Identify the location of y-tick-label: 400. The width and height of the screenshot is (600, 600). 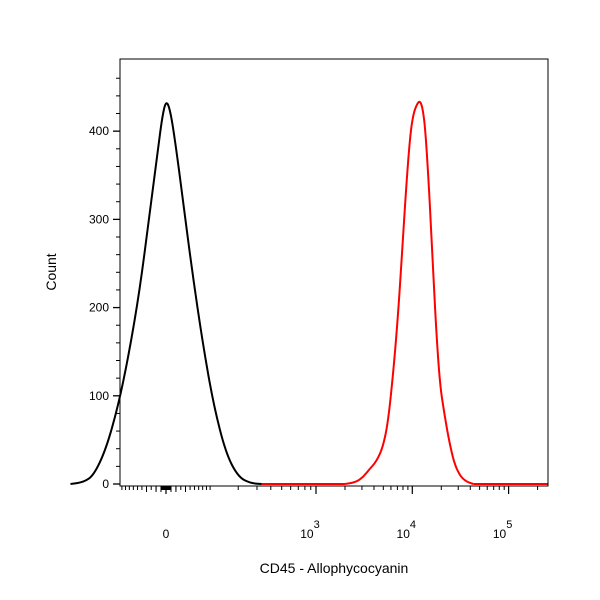
(99, 131).